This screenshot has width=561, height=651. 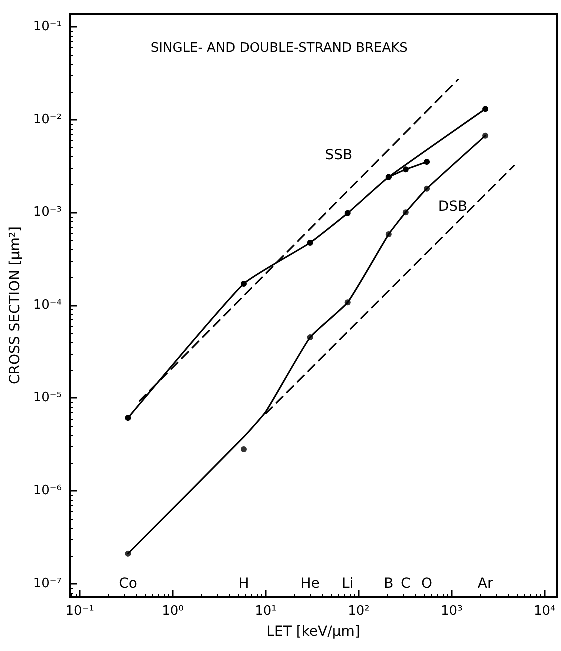 What do you see at coordinates (47, 212) in the screenshot?
I see `y-tick-label: 10⁻³` at bounding box center [47, 212].